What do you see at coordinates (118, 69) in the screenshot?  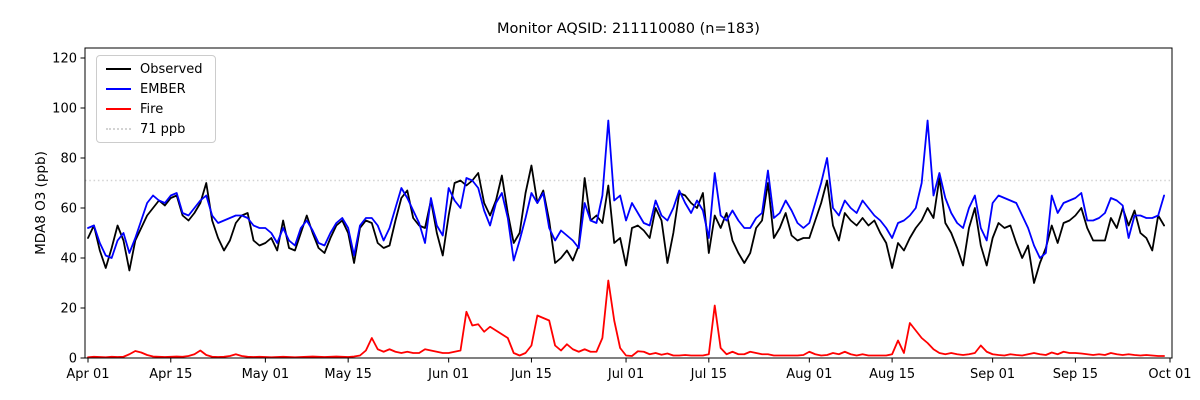 I see `observed-line-swatch` at bounding box center [118, 69].